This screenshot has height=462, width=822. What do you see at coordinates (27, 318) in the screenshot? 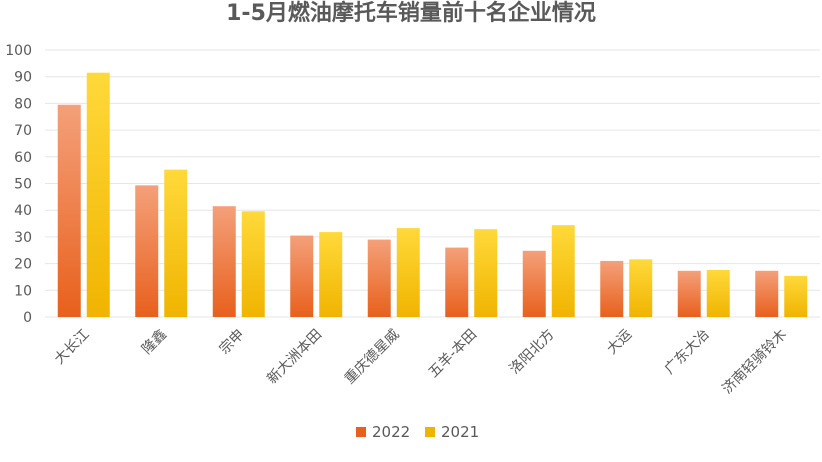
I see `y-tick-label: 0` at bounding box center [27, 318].